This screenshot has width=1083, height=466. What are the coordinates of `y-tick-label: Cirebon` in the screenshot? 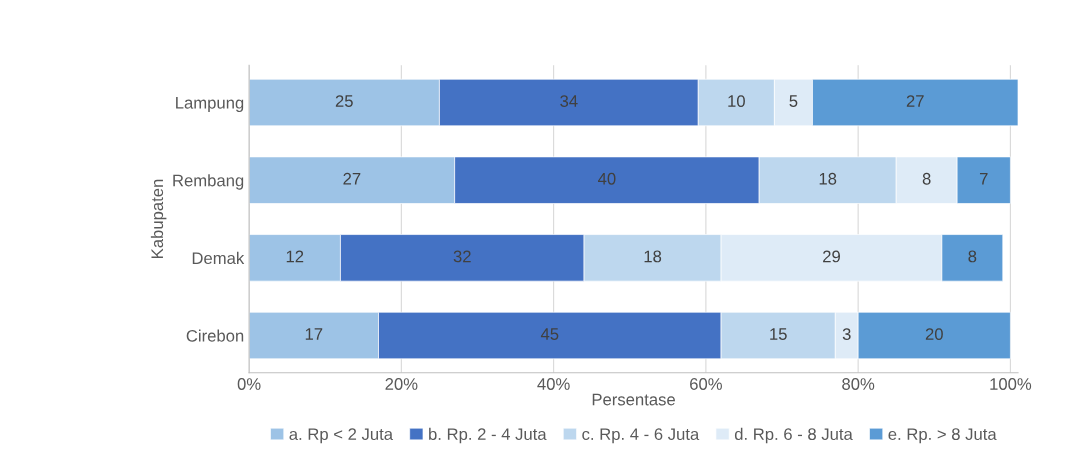 It's located at (215, 335).